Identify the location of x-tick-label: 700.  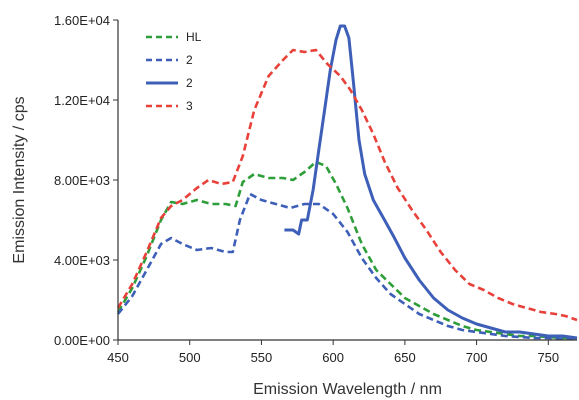
(477, 357).